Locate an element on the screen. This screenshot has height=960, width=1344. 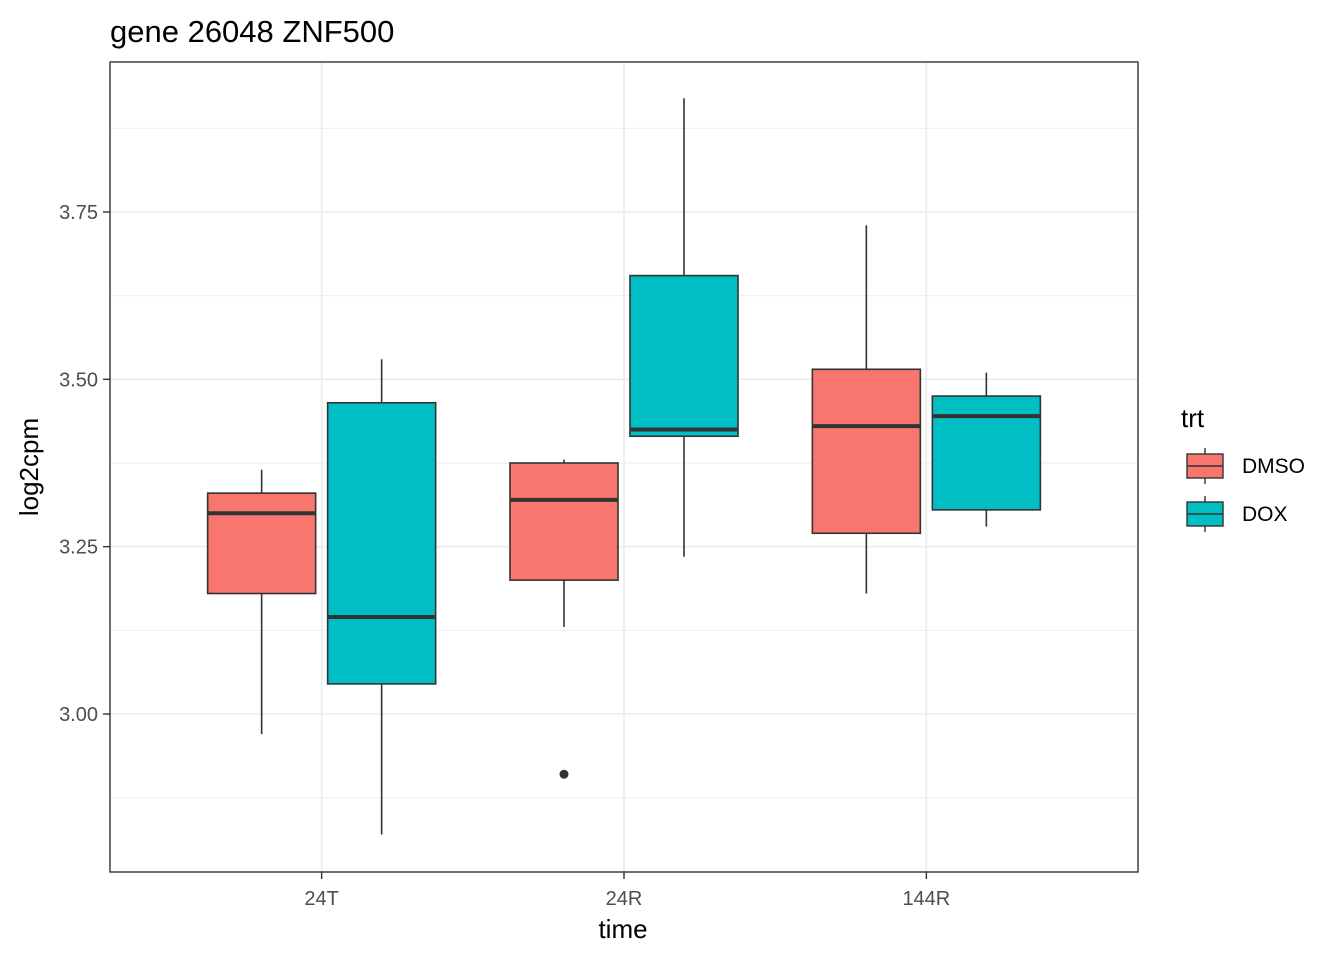
legend-label: DOX is located at coordinates (1265, 514).